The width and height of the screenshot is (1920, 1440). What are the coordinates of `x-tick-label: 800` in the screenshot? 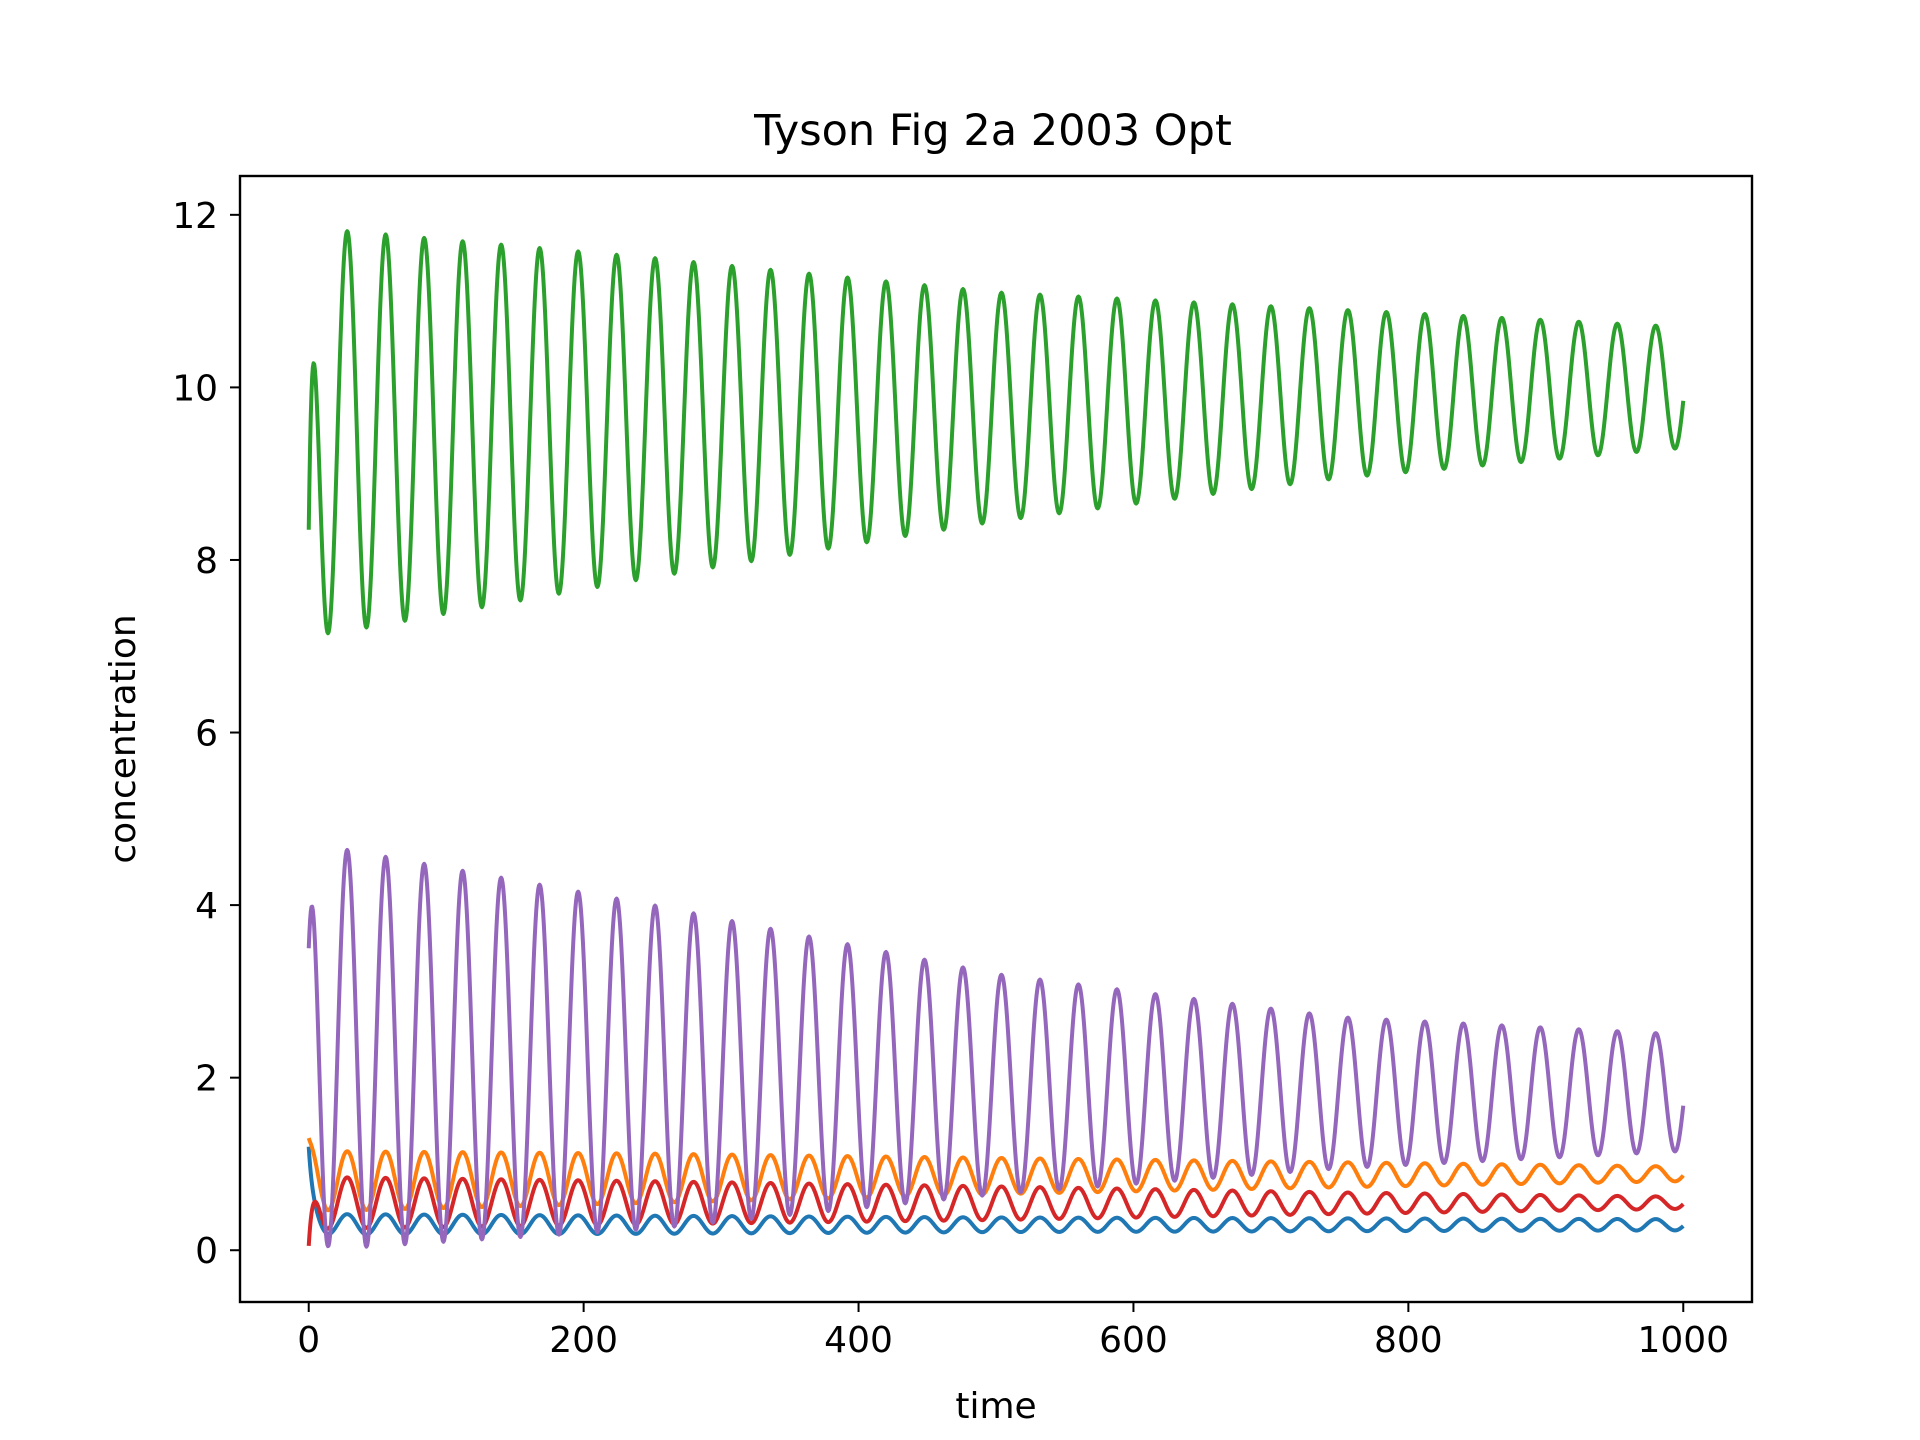 It's located at (1408, 1340).